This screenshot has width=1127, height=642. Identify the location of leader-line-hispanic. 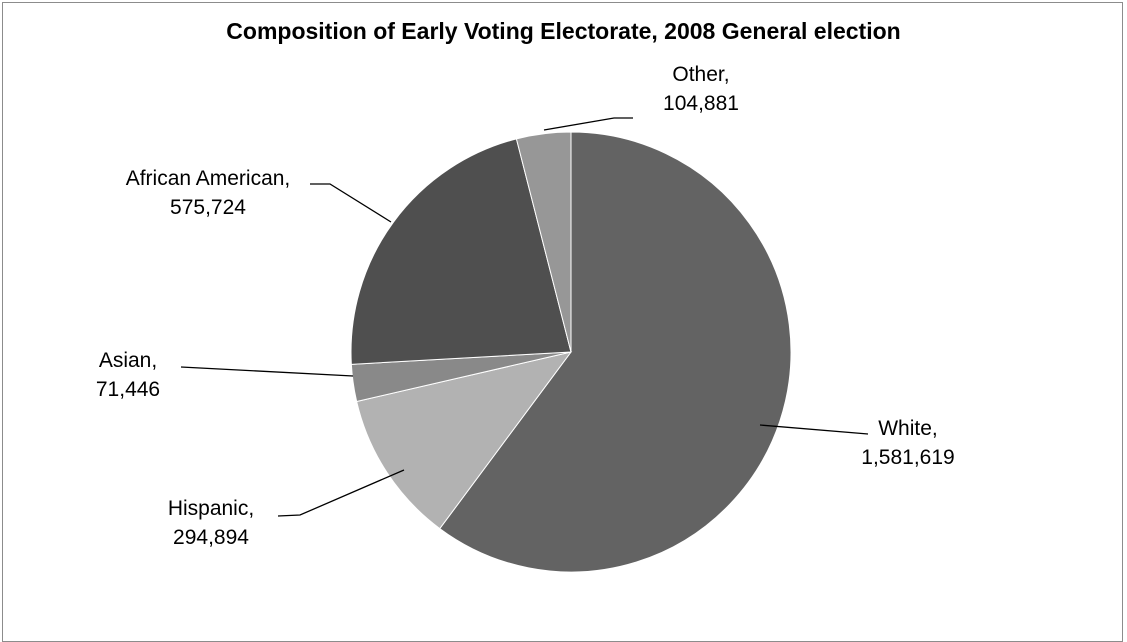
(341, 493).